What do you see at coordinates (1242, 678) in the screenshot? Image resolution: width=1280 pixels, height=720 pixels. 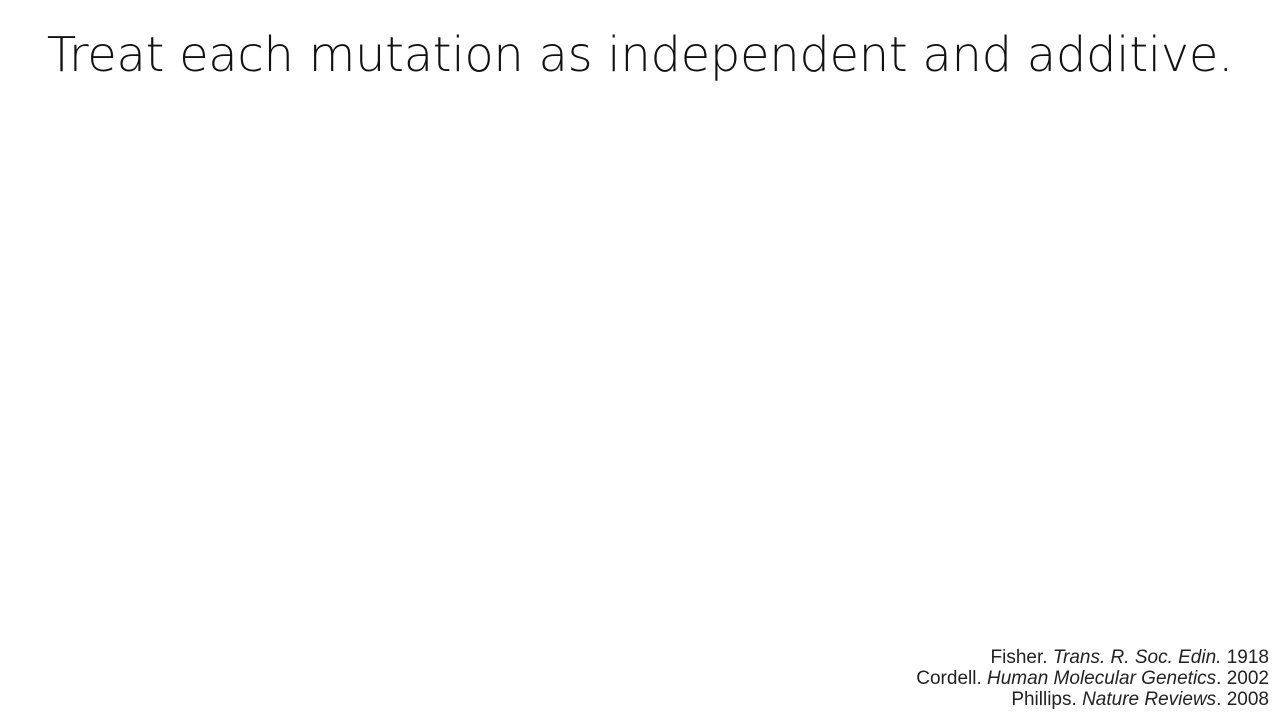 I see `reference-year: . 2002` at bounding box center [1242, 678].